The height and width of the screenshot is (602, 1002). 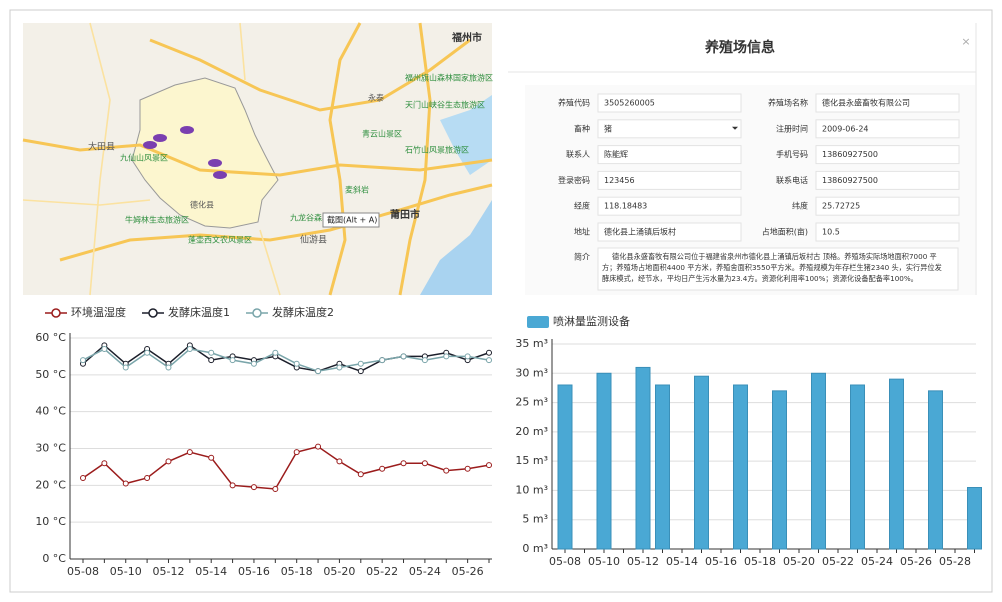 What do you see at coordinates (50, 484) in the screenshot?
I see `y-tick-label: 20 °C` at bounding box center [50, 484].